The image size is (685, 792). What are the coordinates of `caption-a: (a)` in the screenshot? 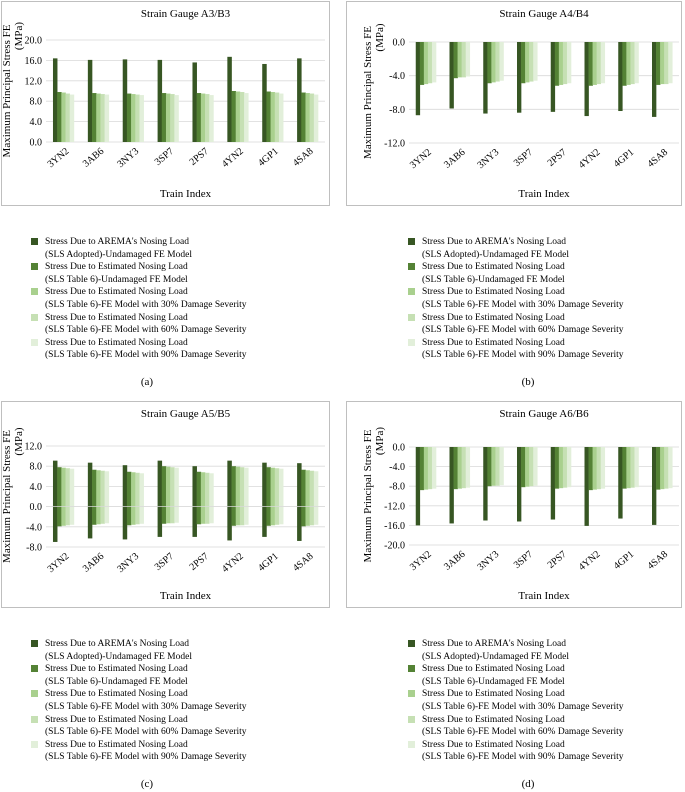 It's located at (147, 382).